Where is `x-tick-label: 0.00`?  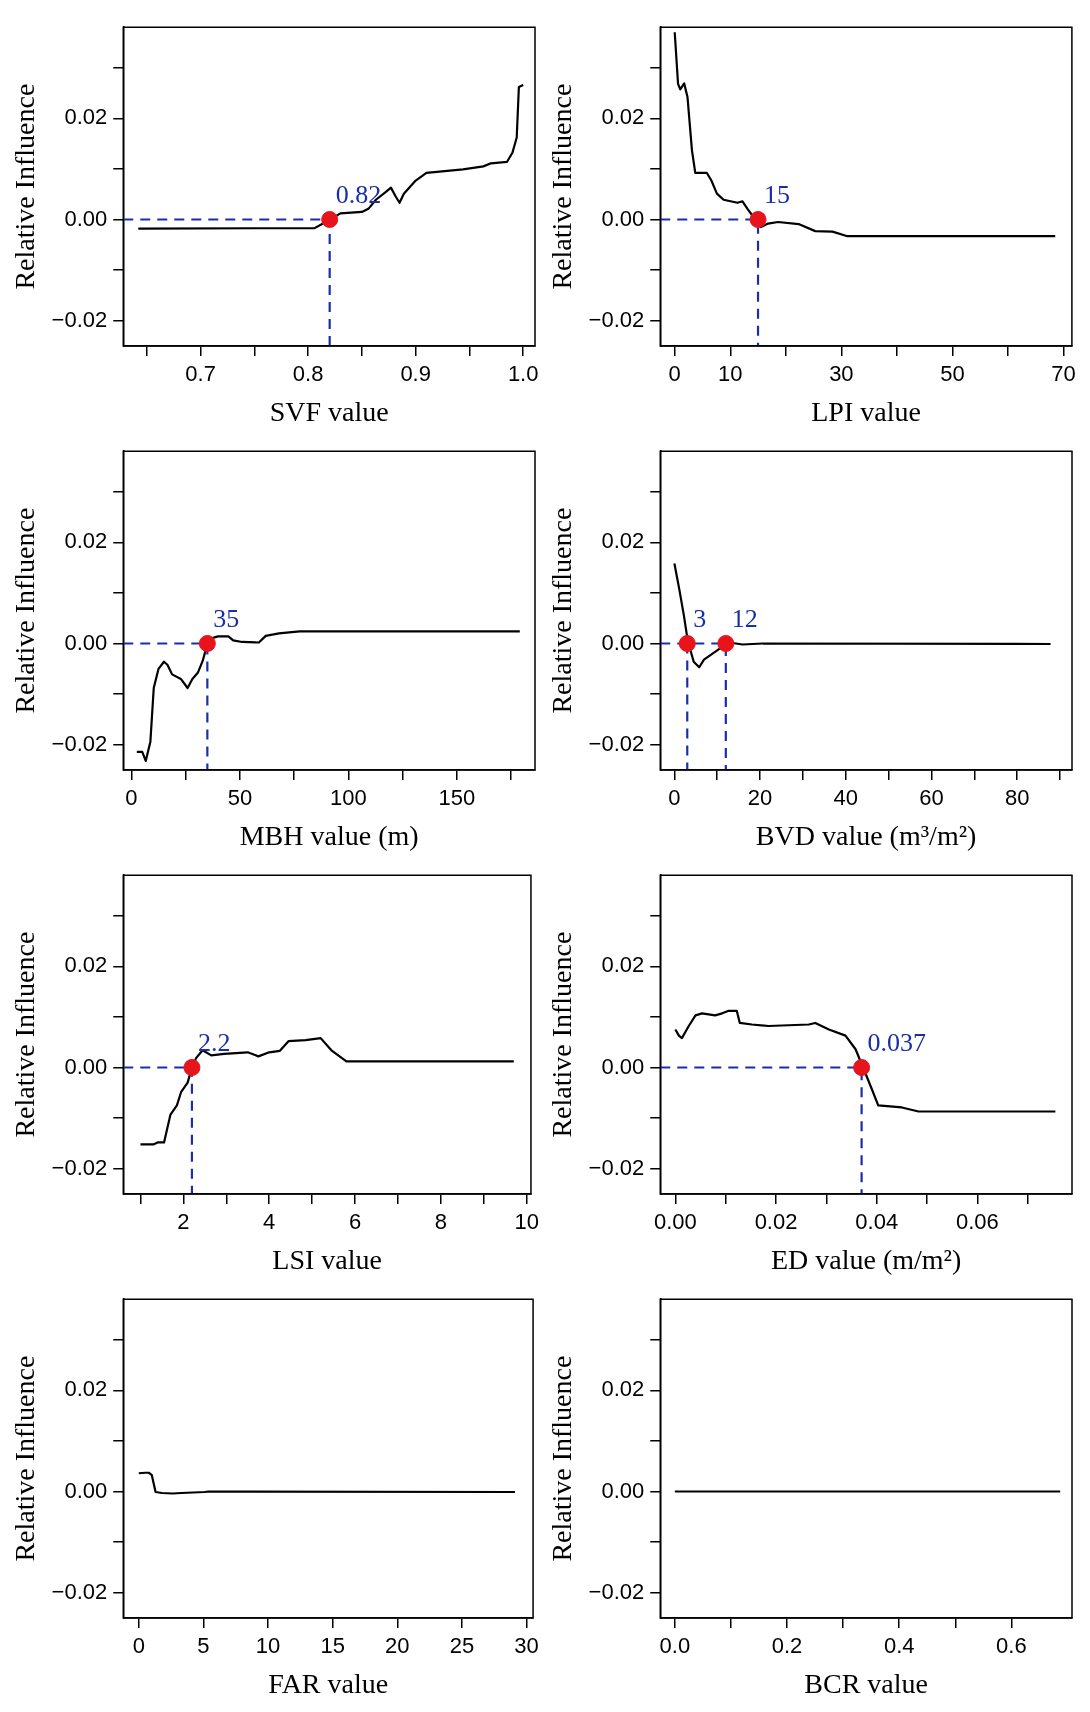 x-tick-label: 0.00 is located at coordinates (675, 1222).